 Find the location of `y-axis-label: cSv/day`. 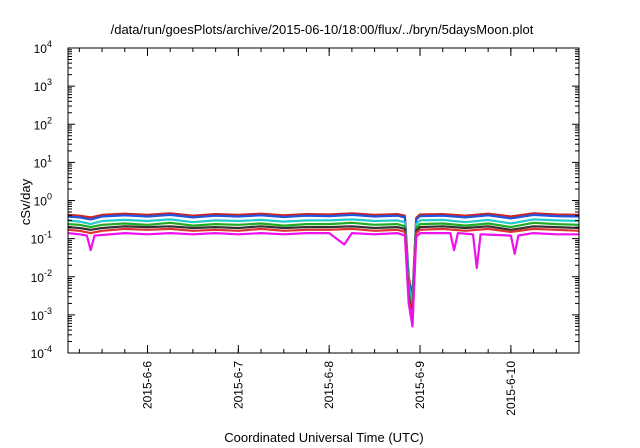

y-axis-label: cSv/day is located at coordinates (25, 201).